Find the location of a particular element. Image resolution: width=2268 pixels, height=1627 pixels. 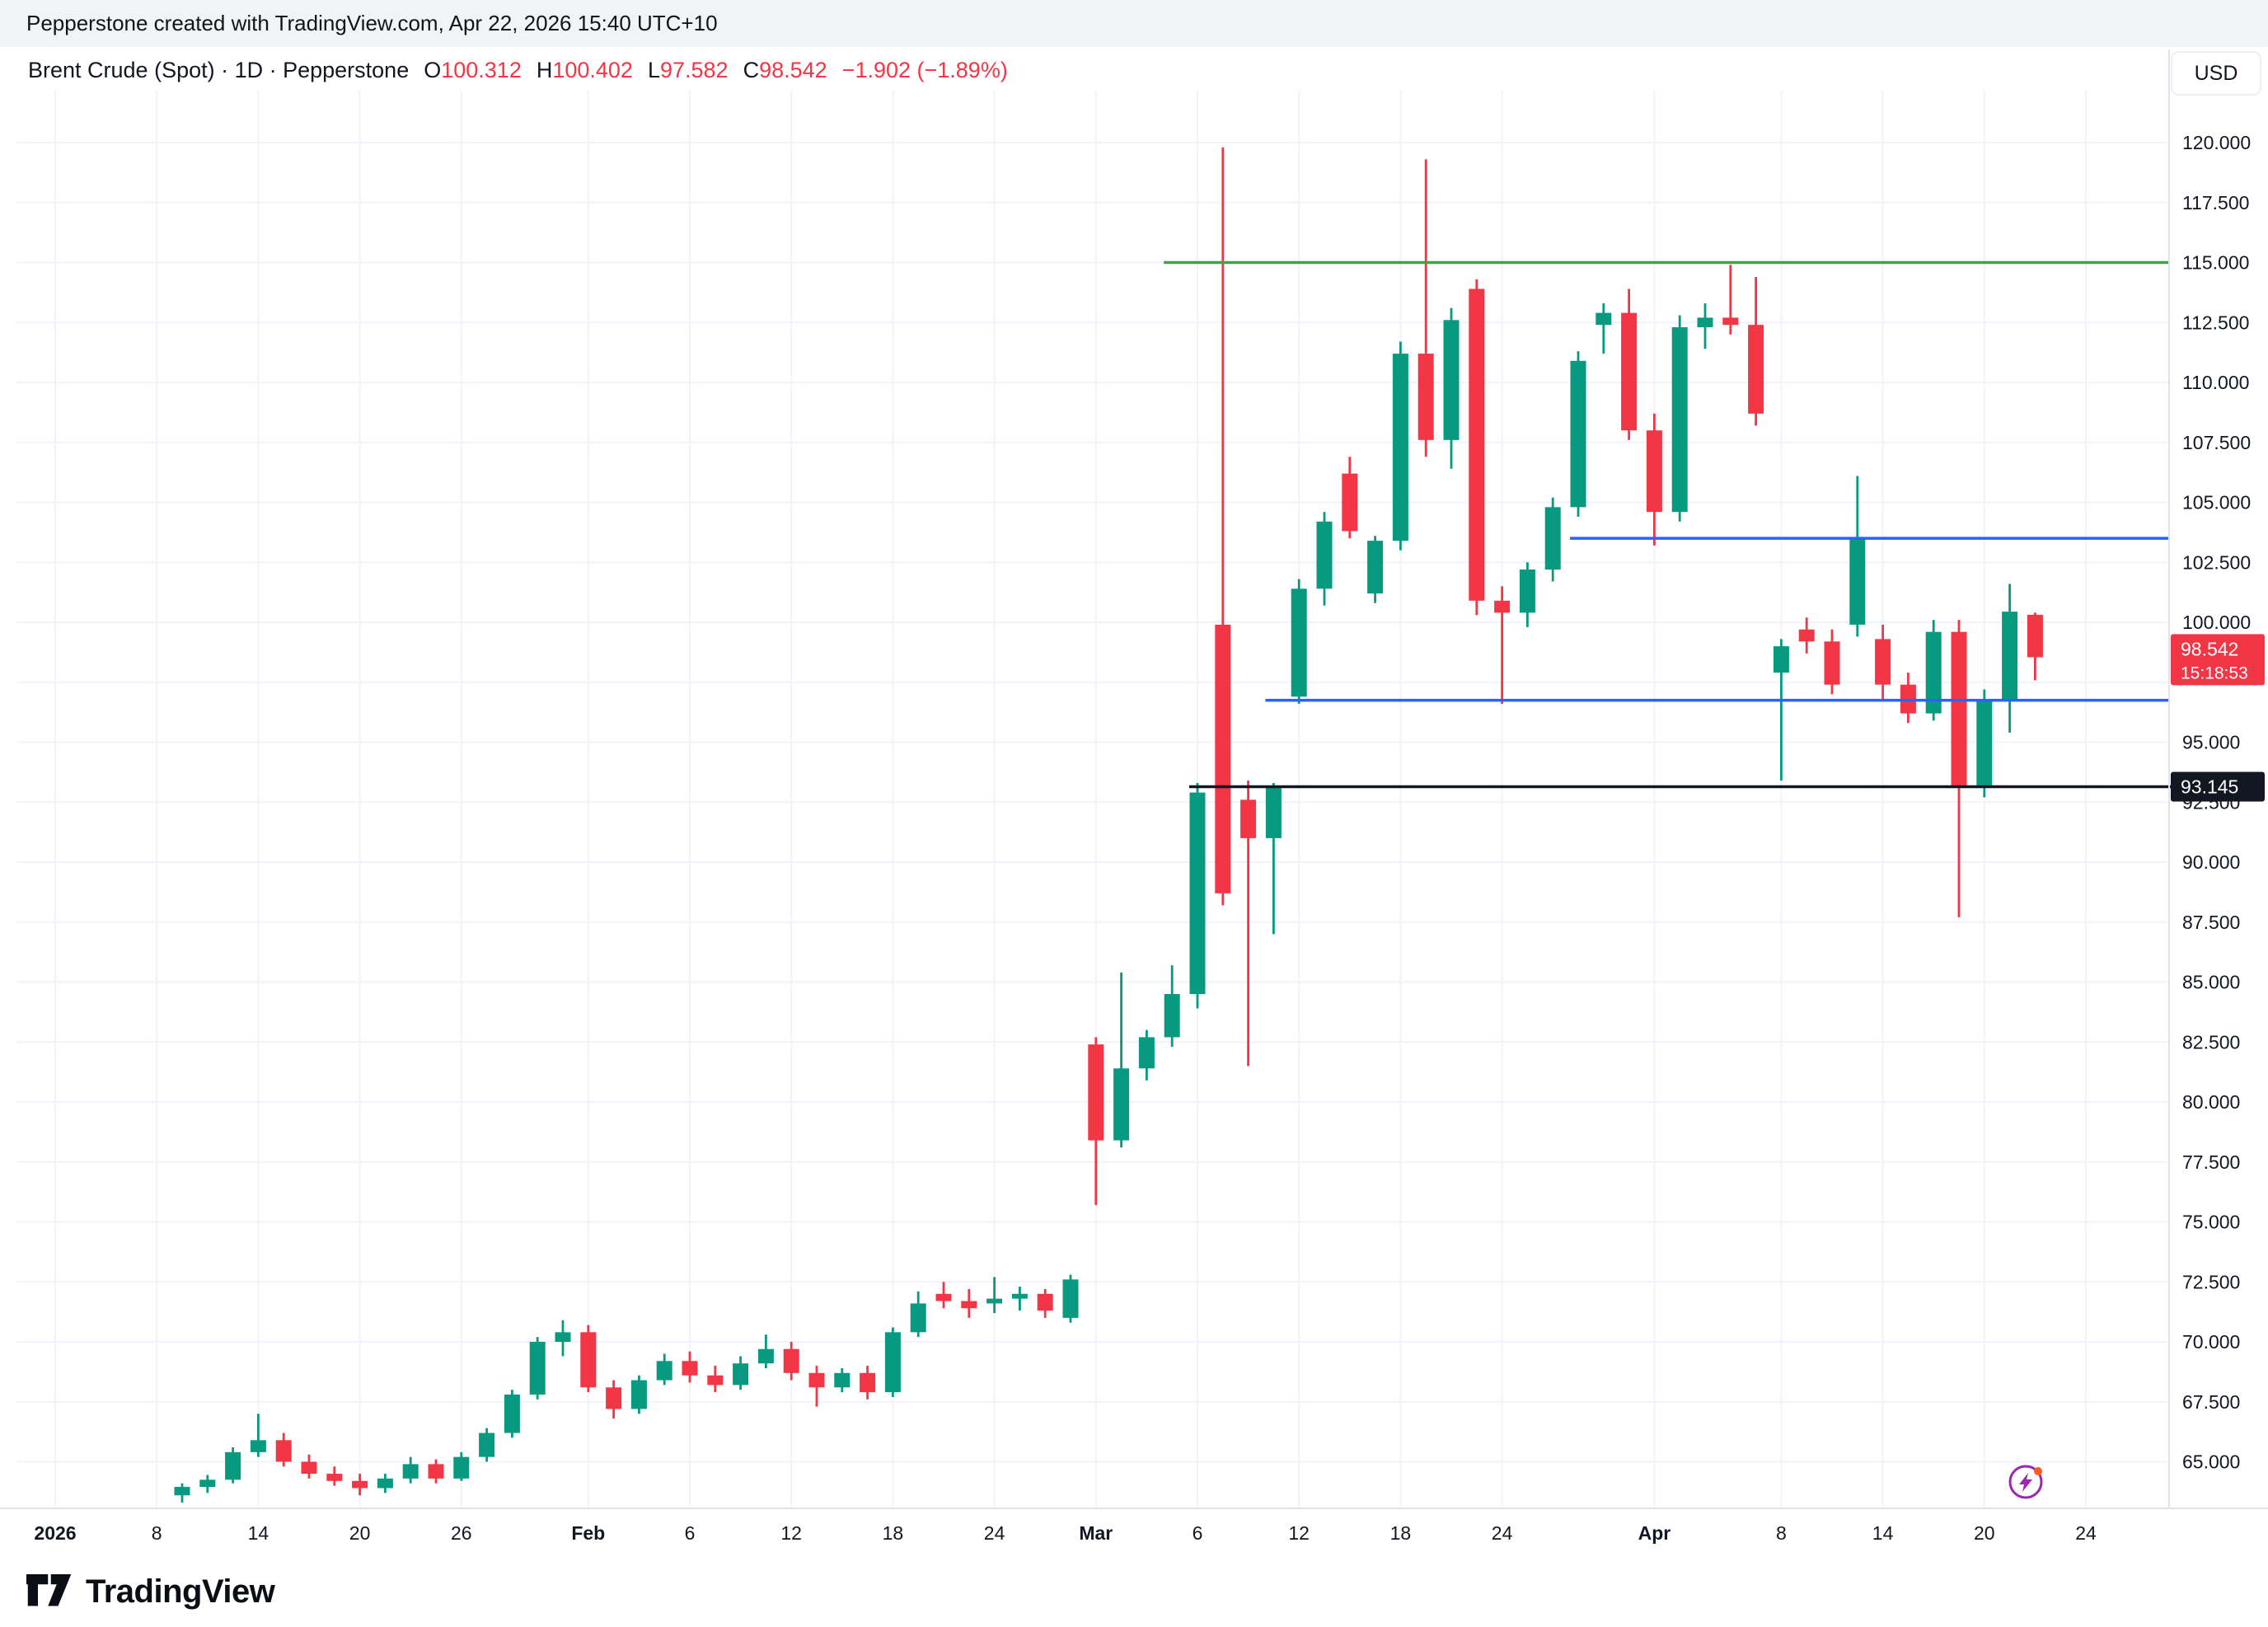

x-axis-label: Mar is located at coordinates (1096, 1533).